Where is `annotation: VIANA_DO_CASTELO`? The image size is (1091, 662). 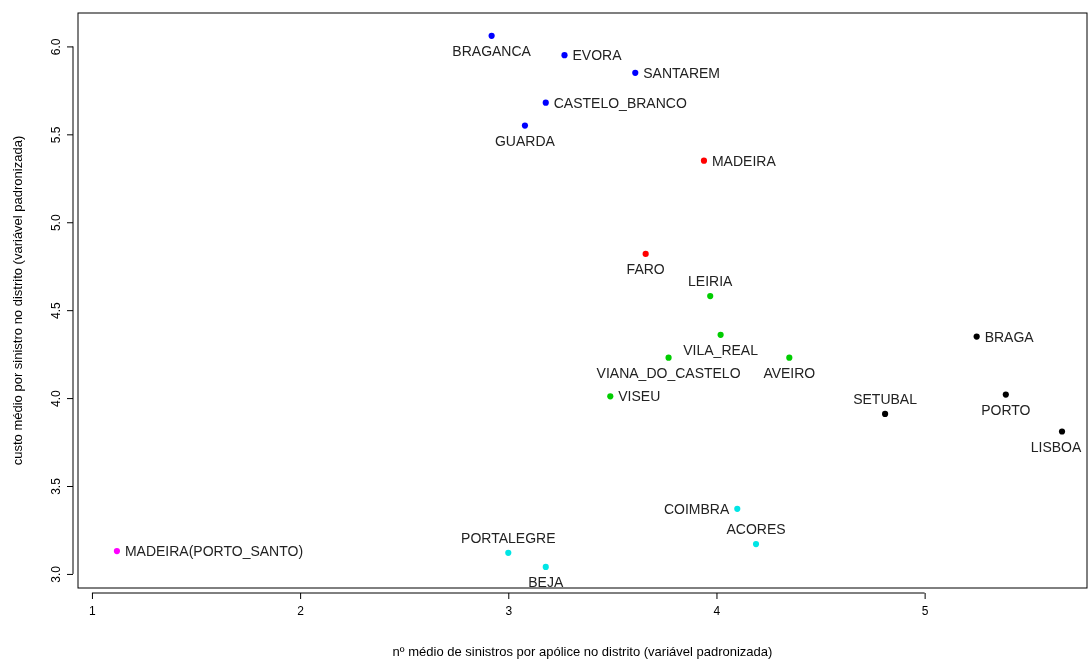
annotation: VIANA_DO_CASTELO is located at coordinates (668, 372).